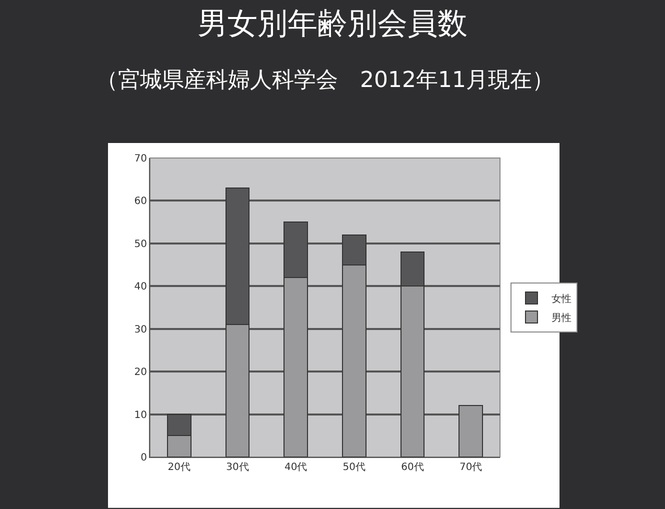 The height and width of the screenshot is (509, 665). Describe the element at coordinates (296, 467) in the screenshot. I see `x-tick-label: 40代` at that location.